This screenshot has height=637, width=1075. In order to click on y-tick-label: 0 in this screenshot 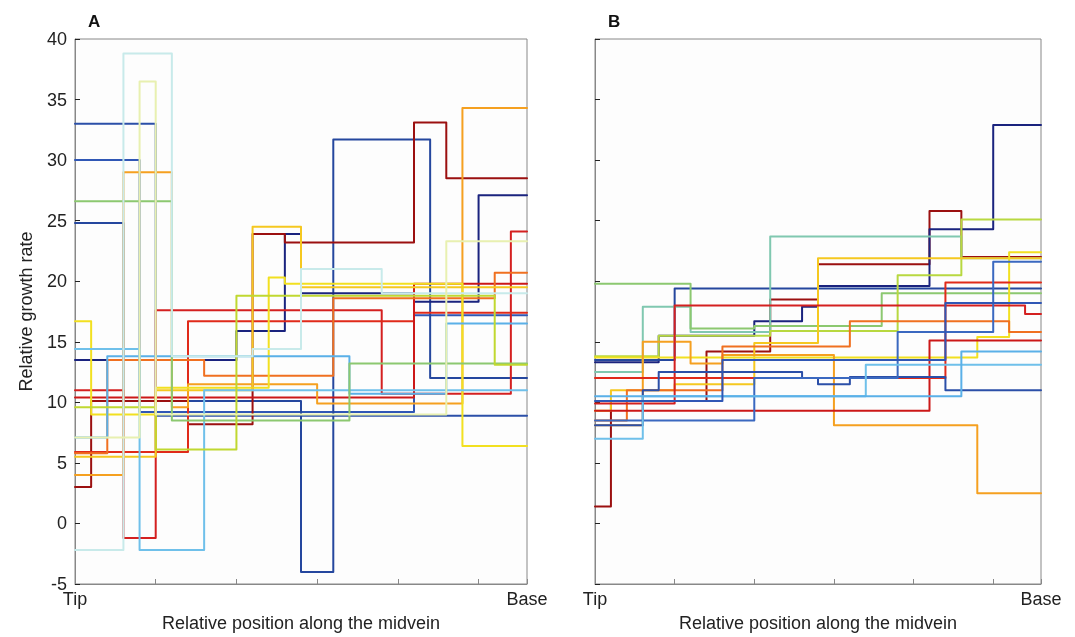, I will do `click(61, 523)`.